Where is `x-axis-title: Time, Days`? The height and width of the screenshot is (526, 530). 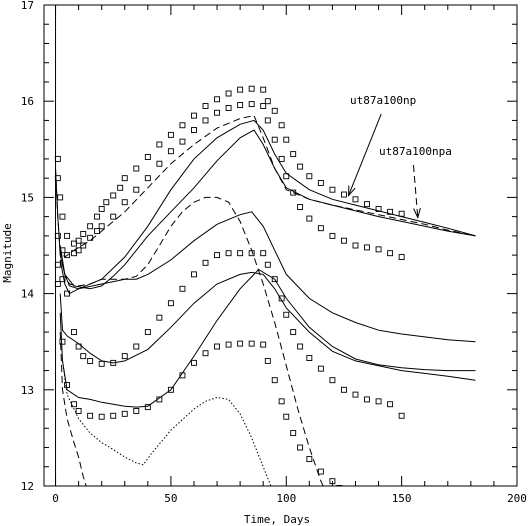
x-axis-title: Time, Days is located at coordinates (277, 519).